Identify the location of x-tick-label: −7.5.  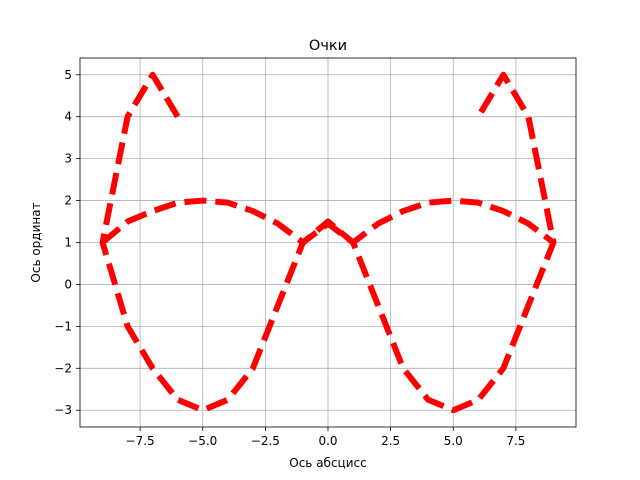
(140, 441).